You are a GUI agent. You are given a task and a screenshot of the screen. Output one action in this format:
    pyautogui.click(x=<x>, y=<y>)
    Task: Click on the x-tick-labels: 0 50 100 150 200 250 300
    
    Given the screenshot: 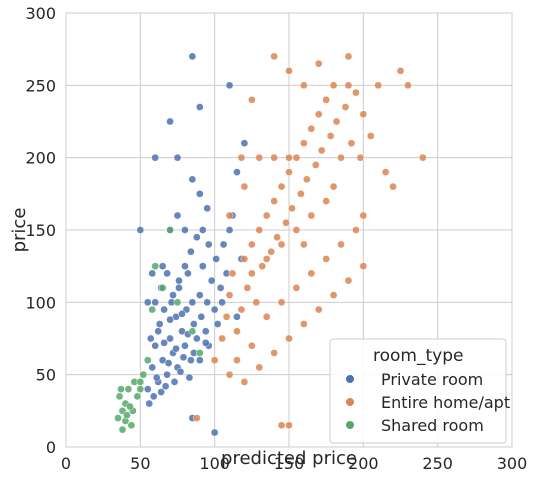 What is the action you would take?
    pyautogui.click(x=294, y=463)
    